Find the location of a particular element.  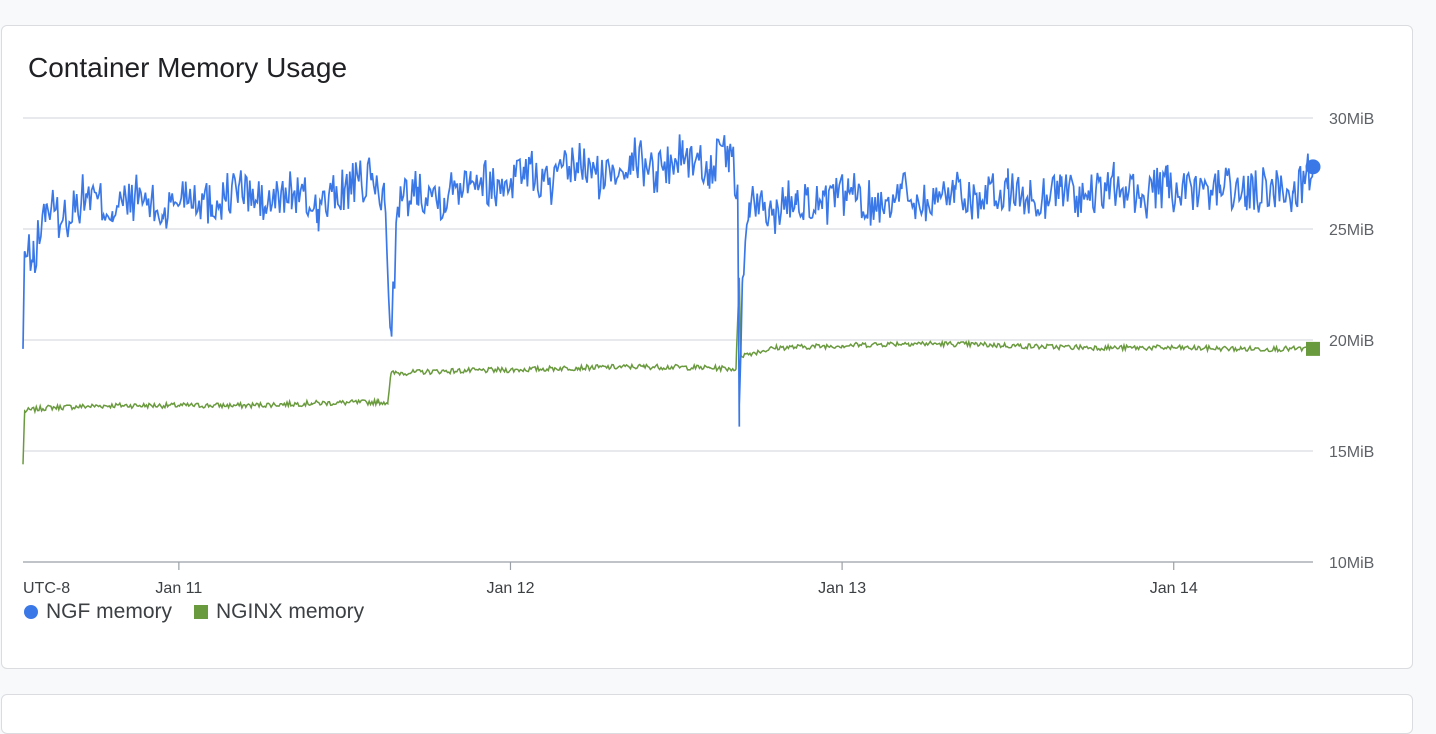

y-tick-label: 15MiB is located at coordinates (1351, 452).